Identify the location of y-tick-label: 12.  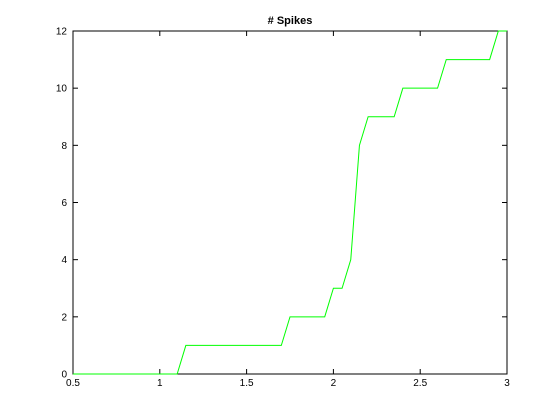
(62, 32).